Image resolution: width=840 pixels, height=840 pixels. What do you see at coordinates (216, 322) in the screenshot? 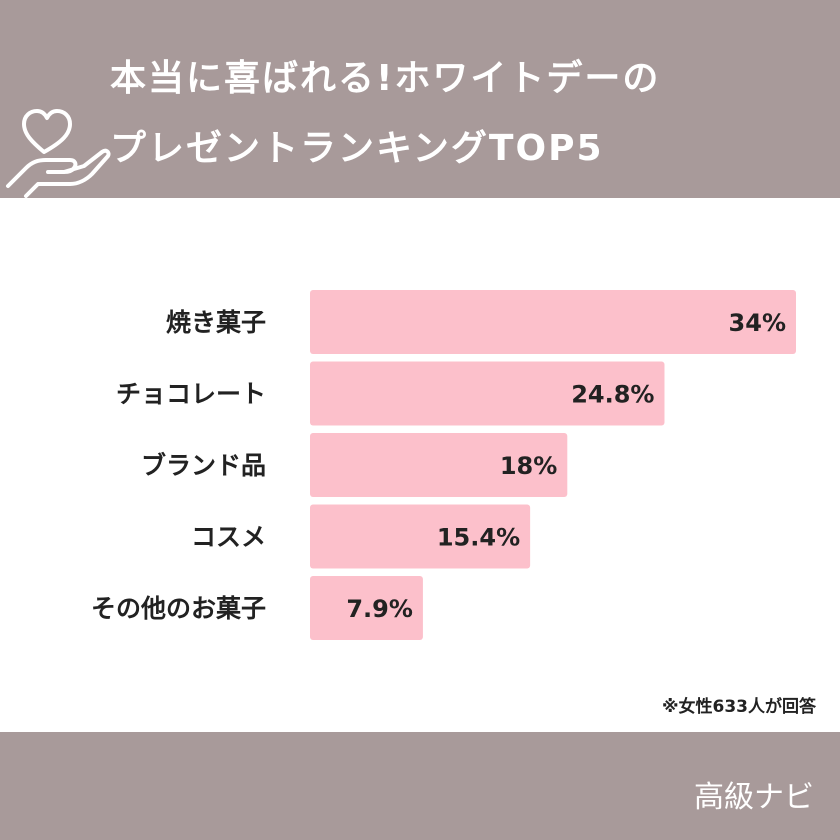
I see `category-label-0: 焼き菓子` at bounding box center [216, 322].